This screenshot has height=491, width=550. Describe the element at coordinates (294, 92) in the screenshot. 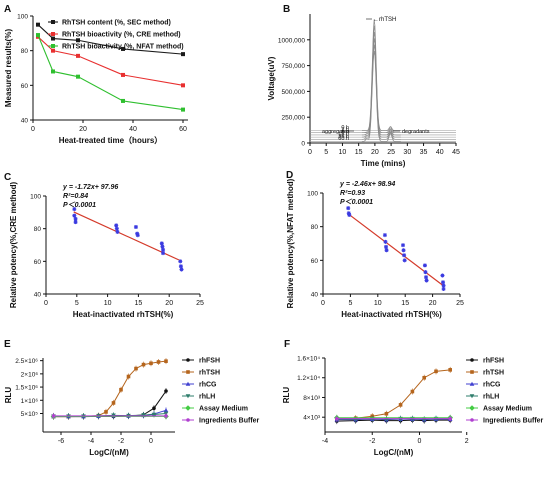

I see `y-tick-label: 500,000` at that location.